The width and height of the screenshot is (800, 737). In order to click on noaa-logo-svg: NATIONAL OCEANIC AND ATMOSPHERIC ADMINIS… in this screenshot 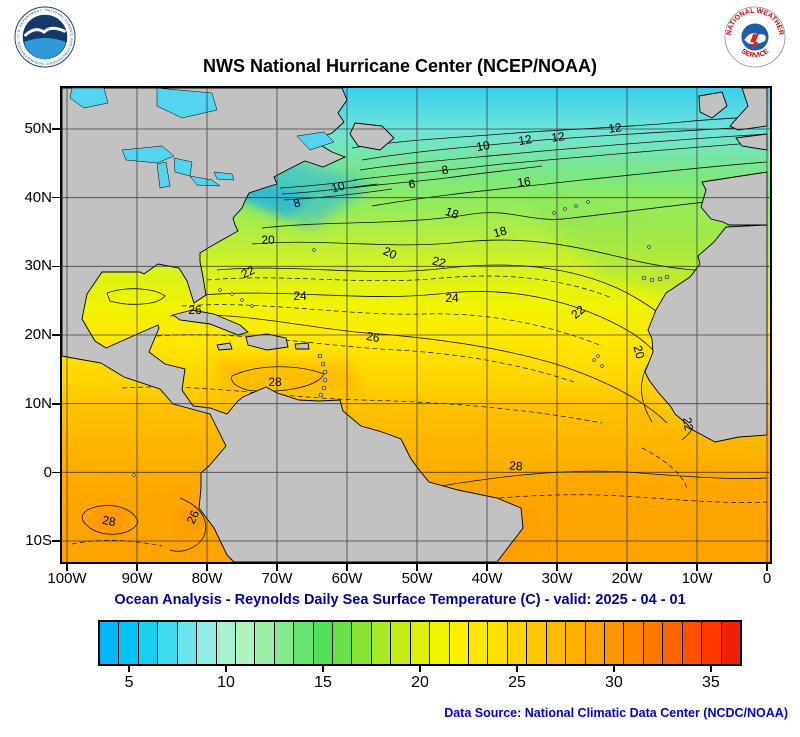, I will do `click(44, 35)`.